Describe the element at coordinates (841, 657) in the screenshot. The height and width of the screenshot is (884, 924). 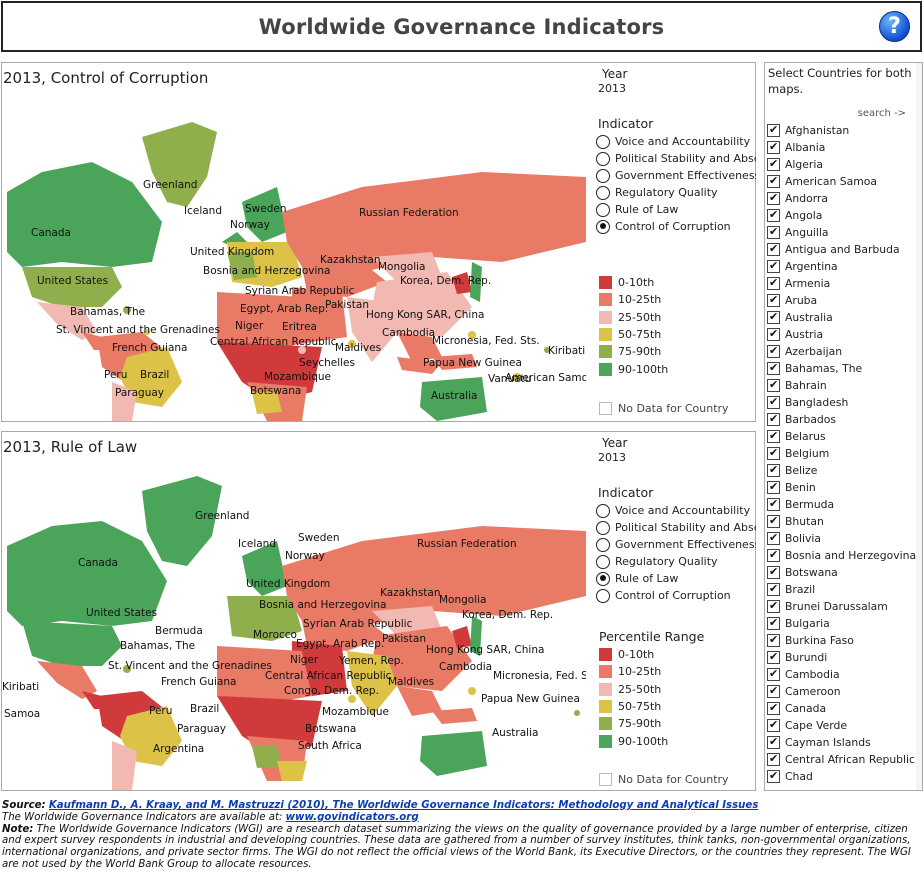
I see `country-checkbox-item: Burundi` at that location.